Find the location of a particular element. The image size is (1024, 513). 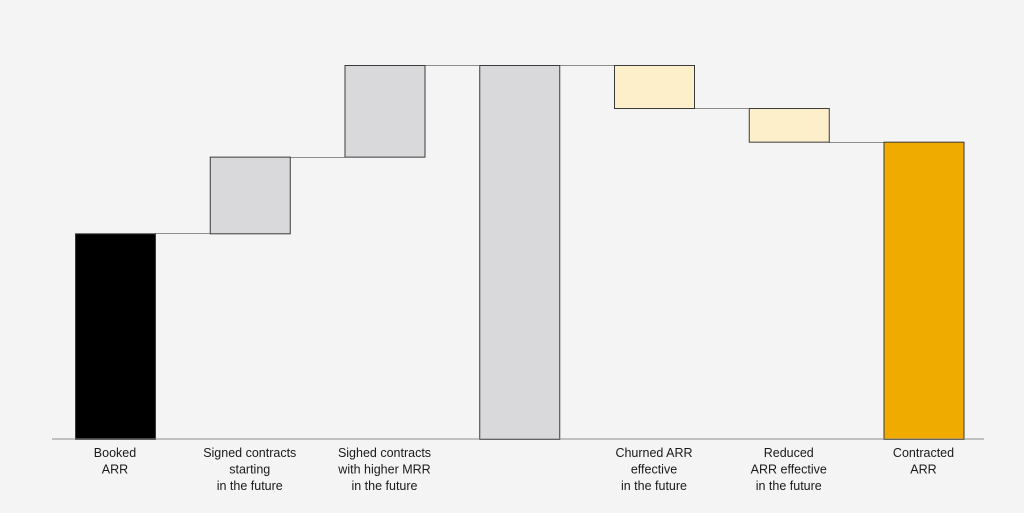

category-label-line: ARR effective is located at coordinates (789, 470).